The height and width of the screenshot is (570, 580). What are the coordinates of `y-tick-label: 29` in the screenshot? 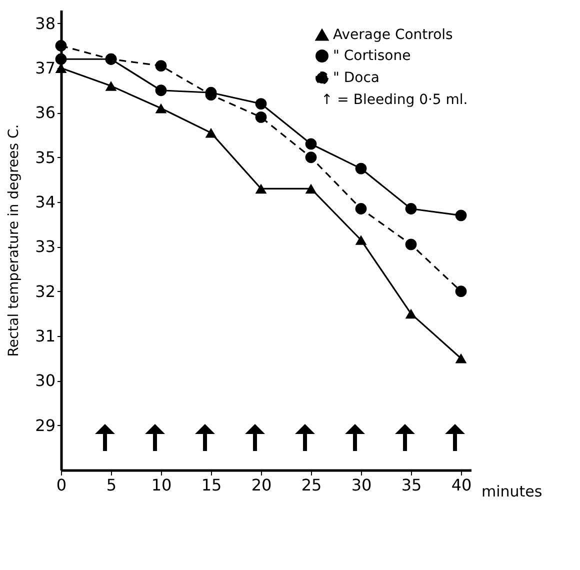 It's located at (45, 425).